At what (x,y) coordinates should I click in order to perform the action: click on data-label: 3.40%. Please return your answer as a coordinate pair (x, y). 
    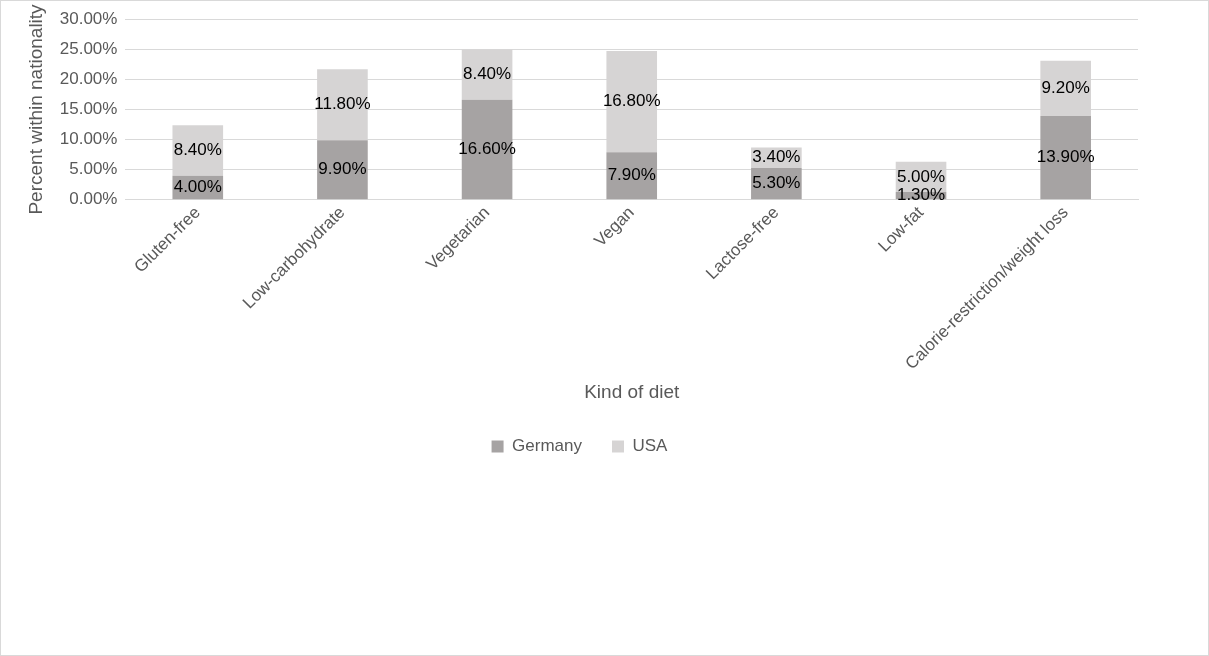
    Looking at the image, I should click on (776, 157).